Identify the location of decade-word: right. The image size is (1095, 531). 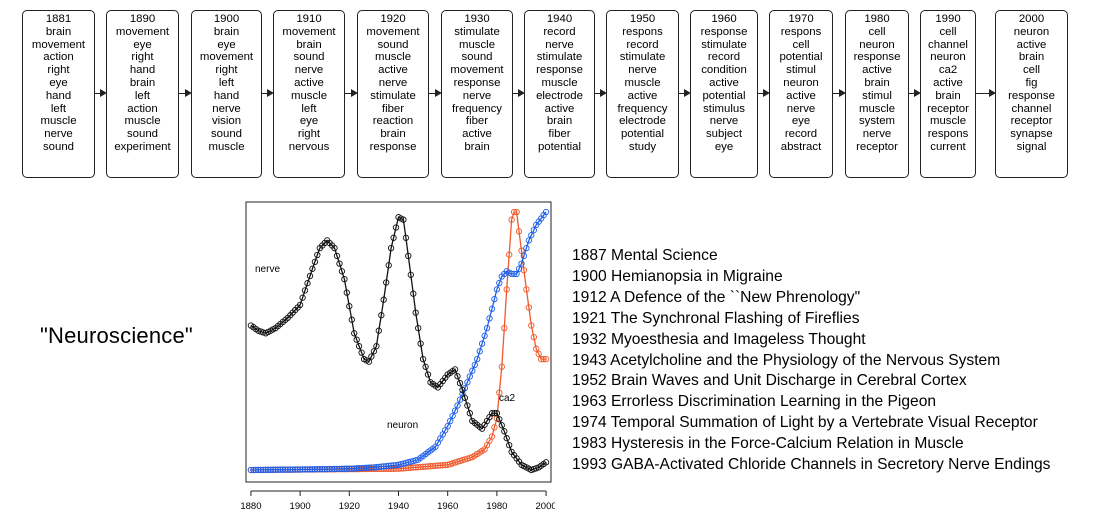
(142, 57).